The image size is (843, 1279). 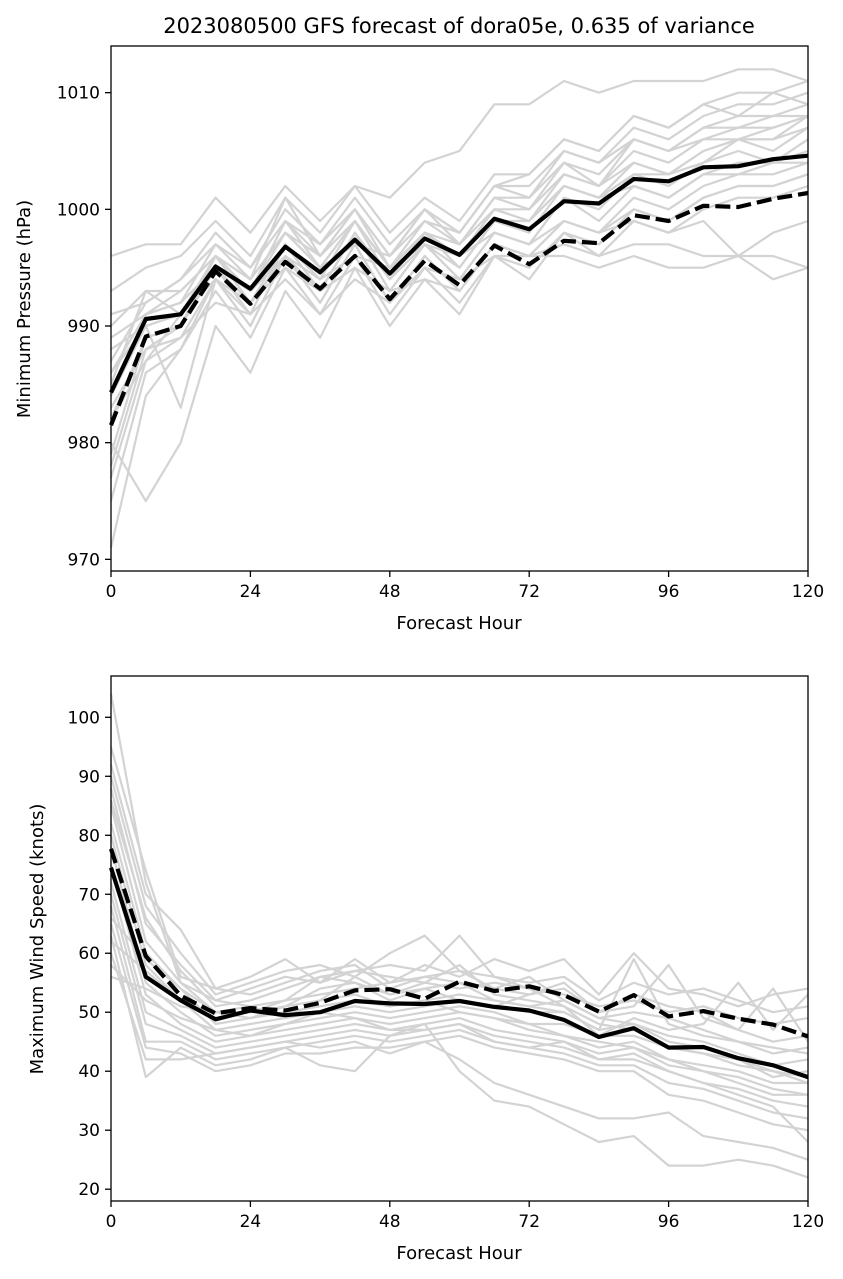 I want to click on wind-x-axis-label: Forecast Hour, so click(x=459, y=1253).